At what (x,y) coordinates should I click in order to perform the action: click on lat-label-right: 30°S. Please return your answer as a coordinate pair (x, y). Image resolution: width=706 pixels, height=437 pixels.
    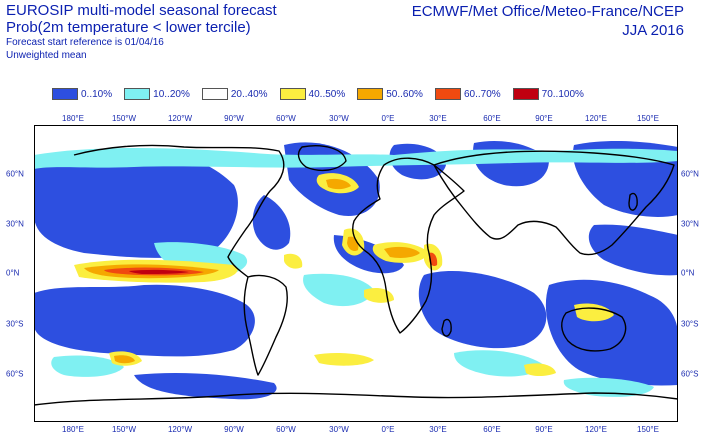
    Looking at the image, I should click on (690, 324).